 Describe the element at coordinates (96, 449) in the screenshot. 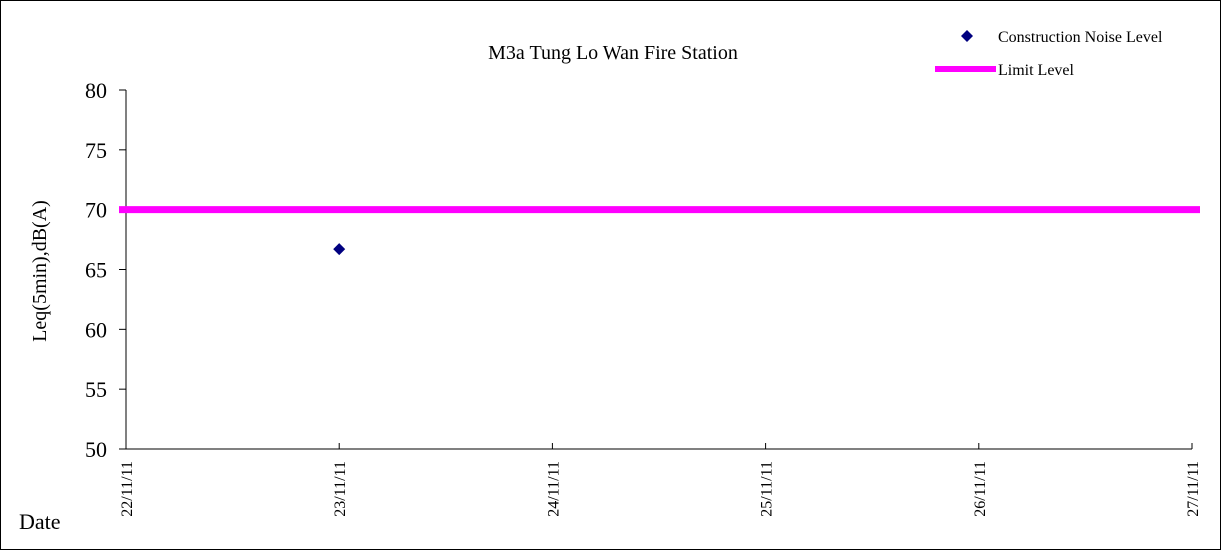

I see `y-tick-label: 50` at that location.